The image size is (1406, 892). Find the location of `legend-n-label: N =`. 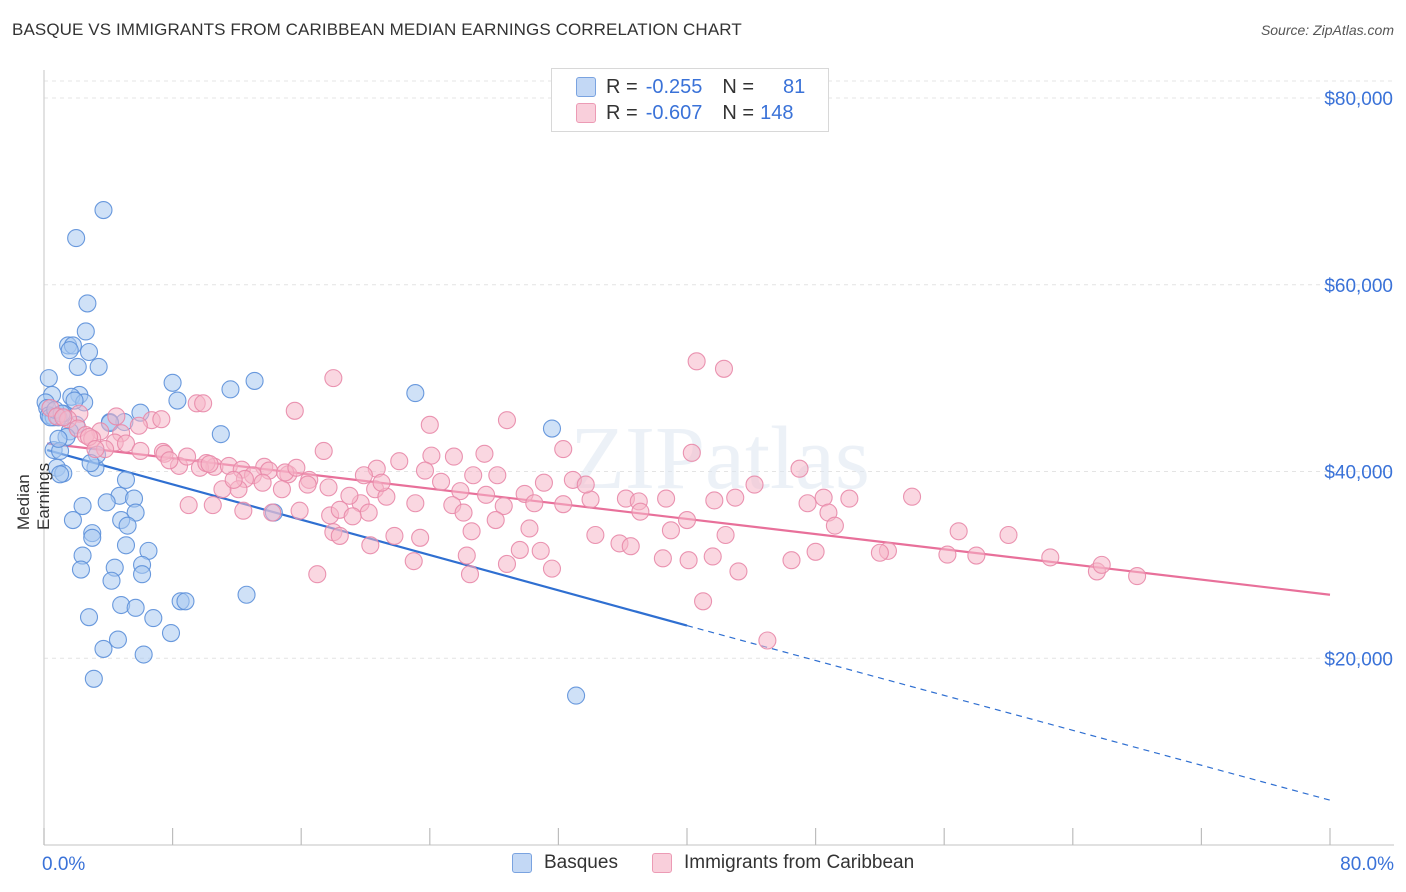

legend-n-label: N = is located at coordinates (738, 112).